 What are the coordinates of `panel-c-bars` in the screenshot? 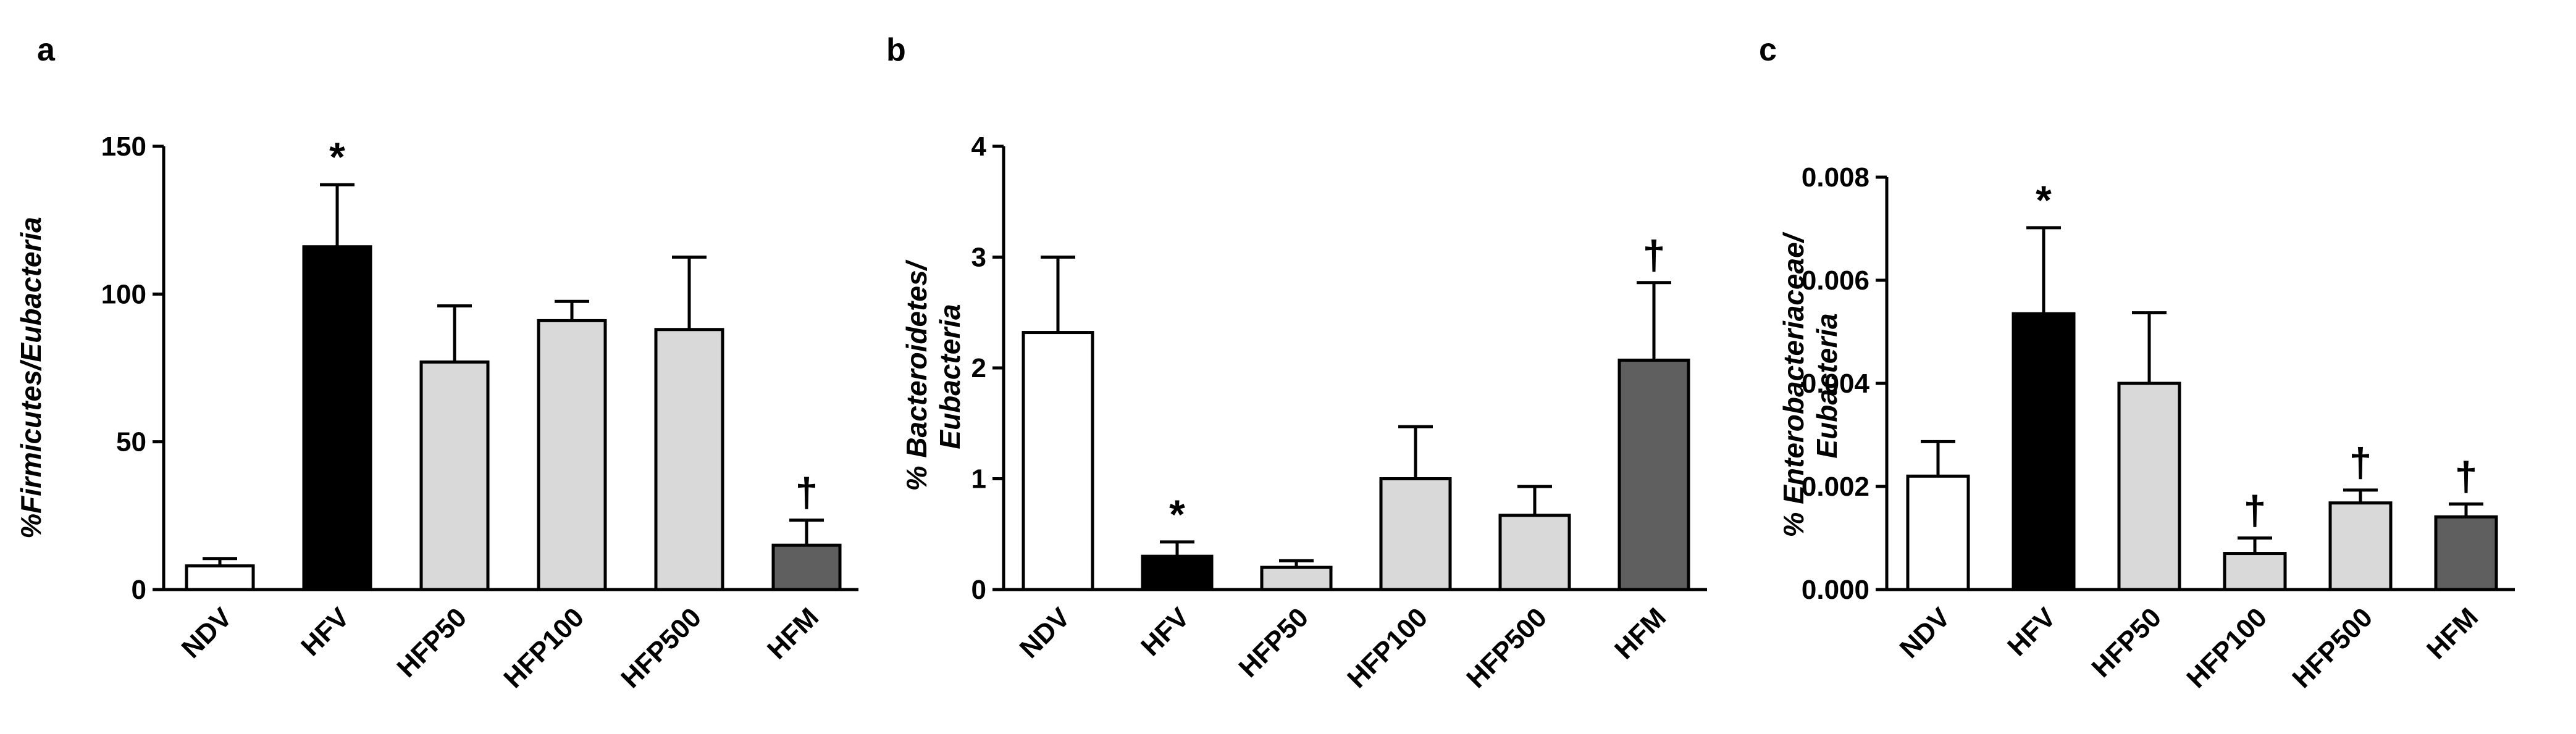 It's located at (2202, 408).